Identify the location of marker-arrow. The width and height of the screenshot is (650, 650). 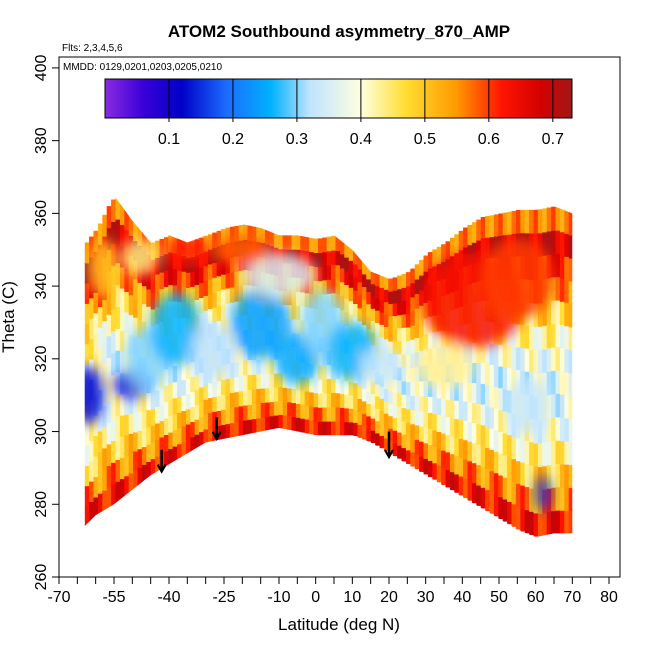
(389, 445).